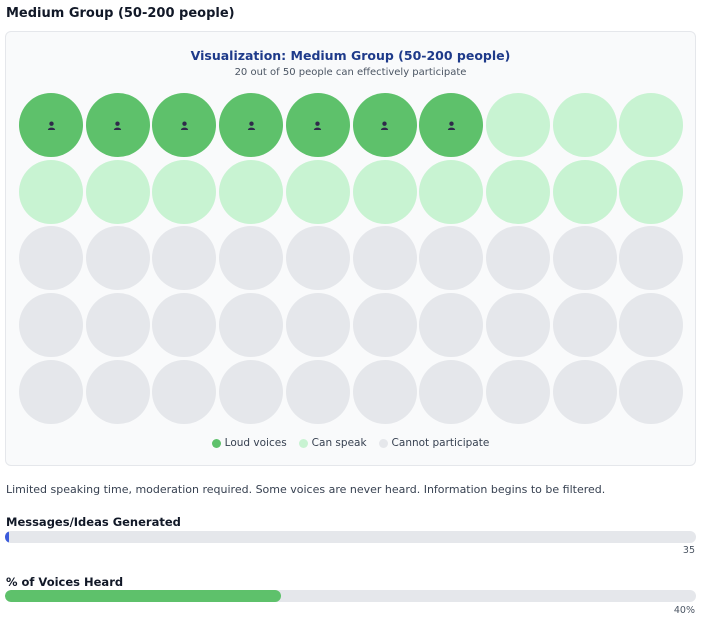 This screenshot has width=701, height=626. I want to click on legend-label-cannot: Cannot participate, so click(440, 443).